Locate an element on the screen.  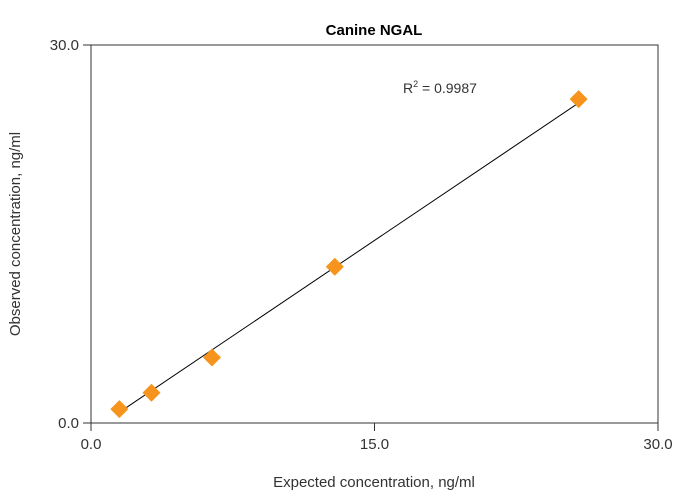
y-tick-label: 0.0 is located at coordinates (68, 423).